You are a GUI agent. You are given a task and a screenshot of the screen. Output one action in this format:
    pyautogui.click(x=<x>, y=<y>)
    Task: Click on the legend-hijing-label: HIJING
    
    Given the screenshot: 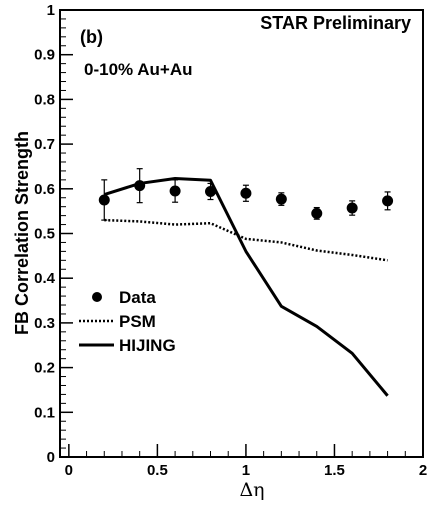 What is the action you would take?
    pyautogui.click(x=147, y=345)
    